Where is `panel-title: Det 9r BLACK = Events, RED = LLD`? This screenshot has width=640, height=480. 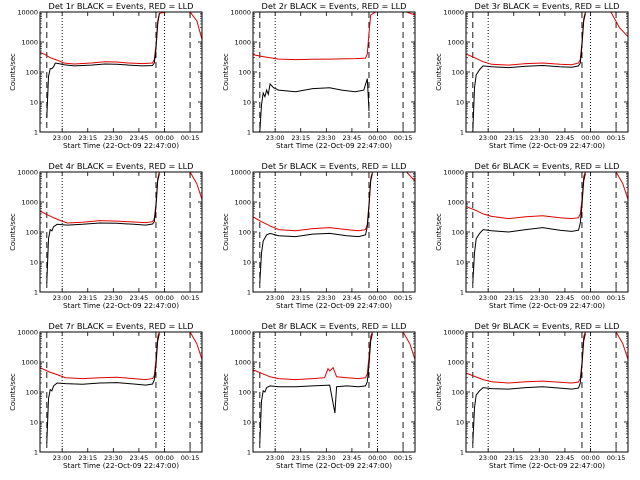 panel-title: Det 9r BLACK = Events, RED = LLD is located at coordinates (547, 326).